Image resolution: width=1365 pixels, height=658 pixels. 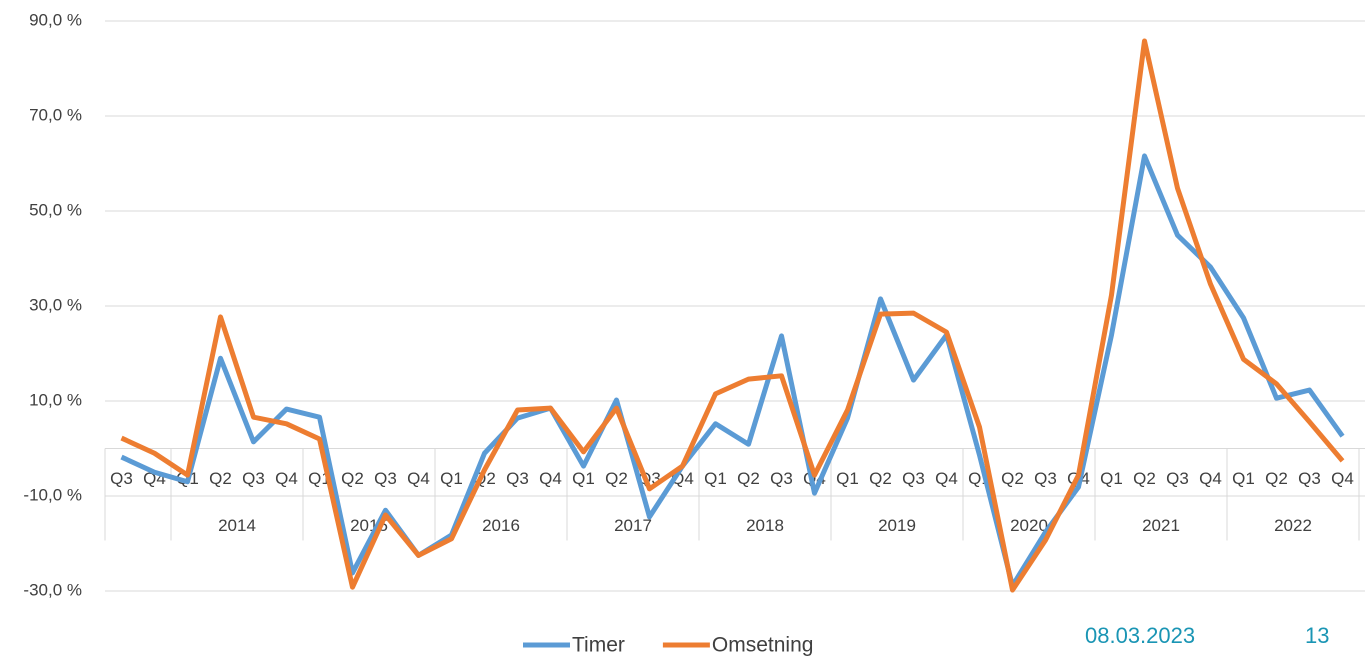 What do you see at coordinates (1029, 525) in the screenshot?
I see `group-label: 2020` at bounding box center [1029, 525].